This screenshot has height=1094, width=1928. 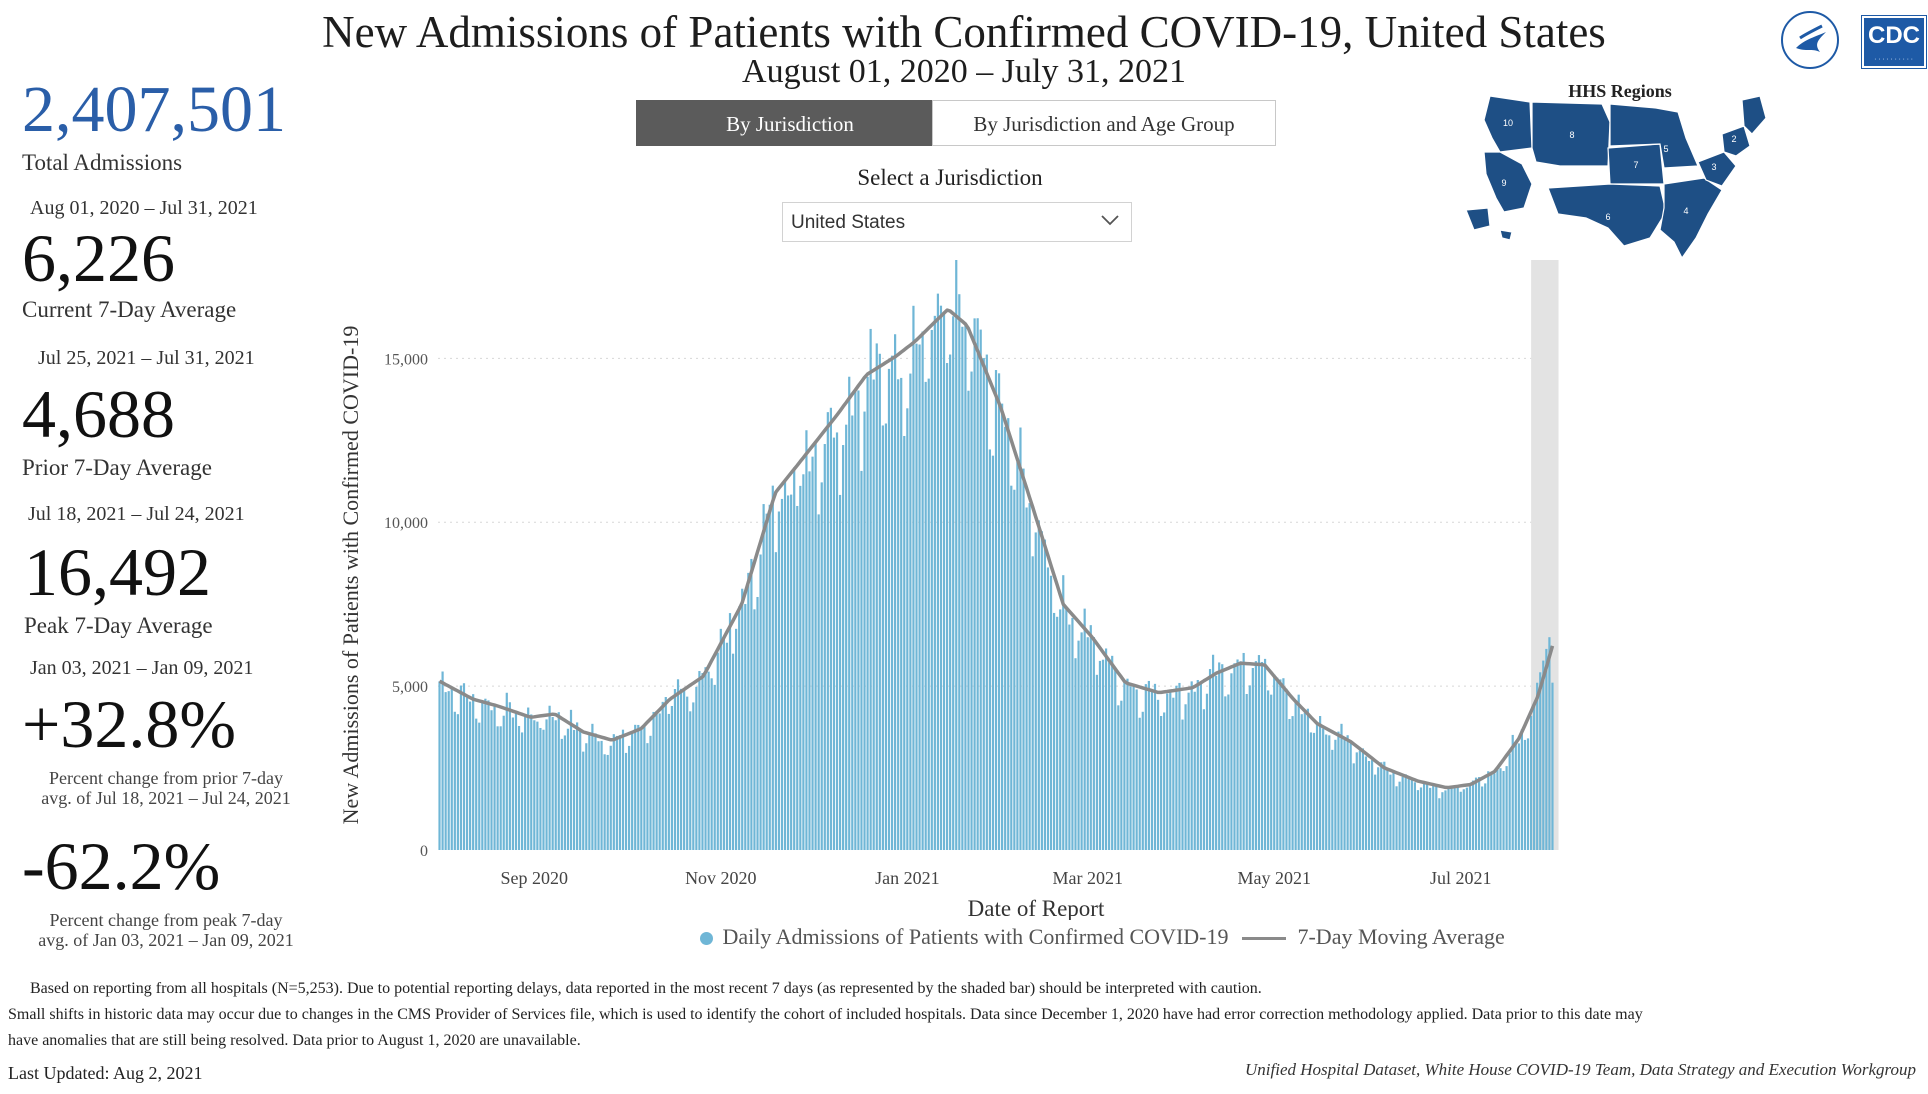 I want to click on tab-by-jurisdiction: By Jurisdiction, so click(x=790, y=123).